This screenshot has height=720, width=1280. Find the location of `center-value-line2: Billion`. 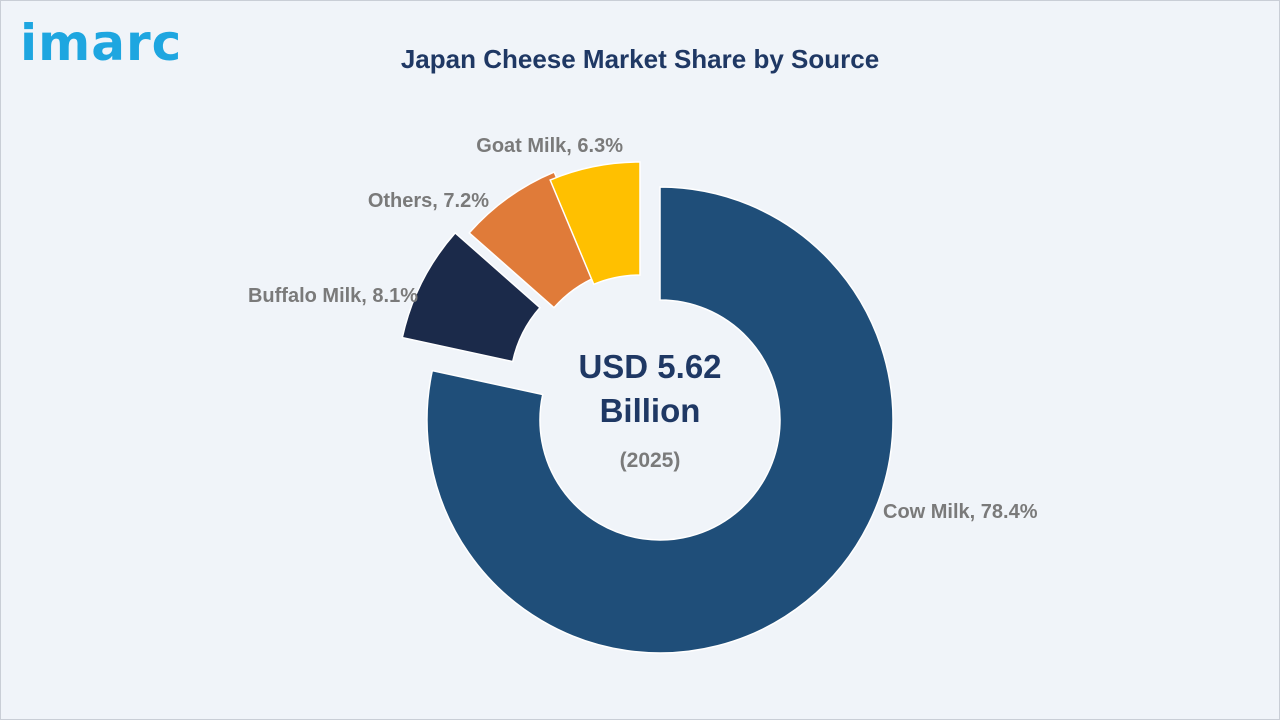

center-value-line2: Billion is located at coordinates (650, 410).